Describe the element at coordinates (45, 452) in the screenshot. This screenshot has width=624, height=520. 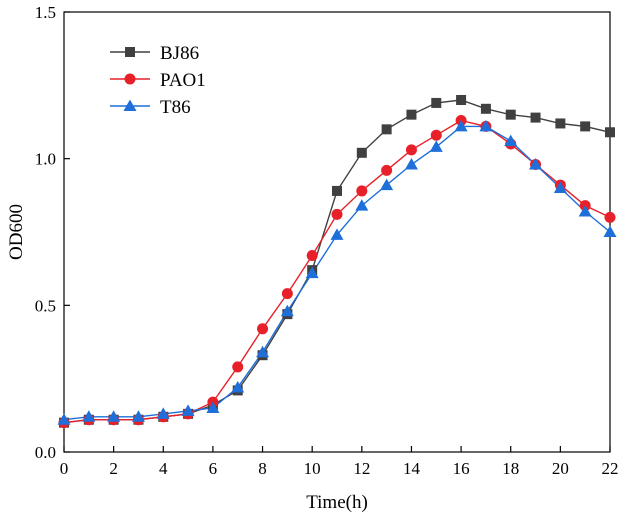
I see `y-tick-label: 0.0` at that location.